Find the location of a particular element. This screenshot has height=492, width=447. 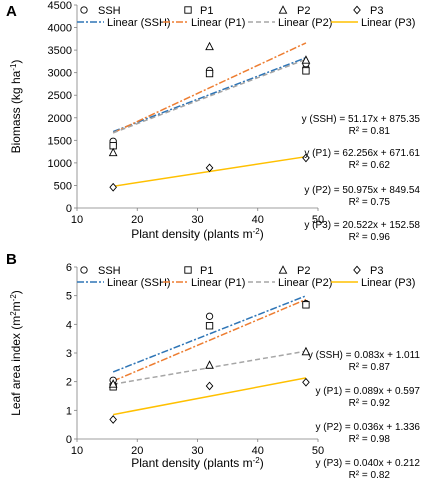

y-tick-label: 1500 is located at coordinates (60, 141).